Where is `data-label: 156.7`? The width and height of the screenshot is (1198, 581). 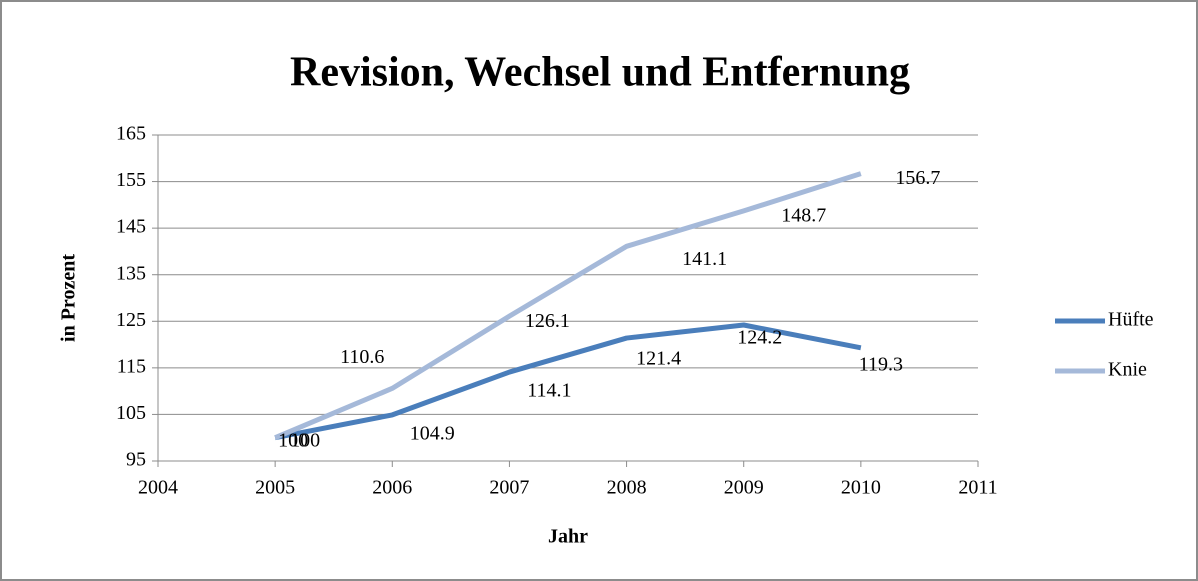 data-label: 156.7 is located at coordinates (917, 178).